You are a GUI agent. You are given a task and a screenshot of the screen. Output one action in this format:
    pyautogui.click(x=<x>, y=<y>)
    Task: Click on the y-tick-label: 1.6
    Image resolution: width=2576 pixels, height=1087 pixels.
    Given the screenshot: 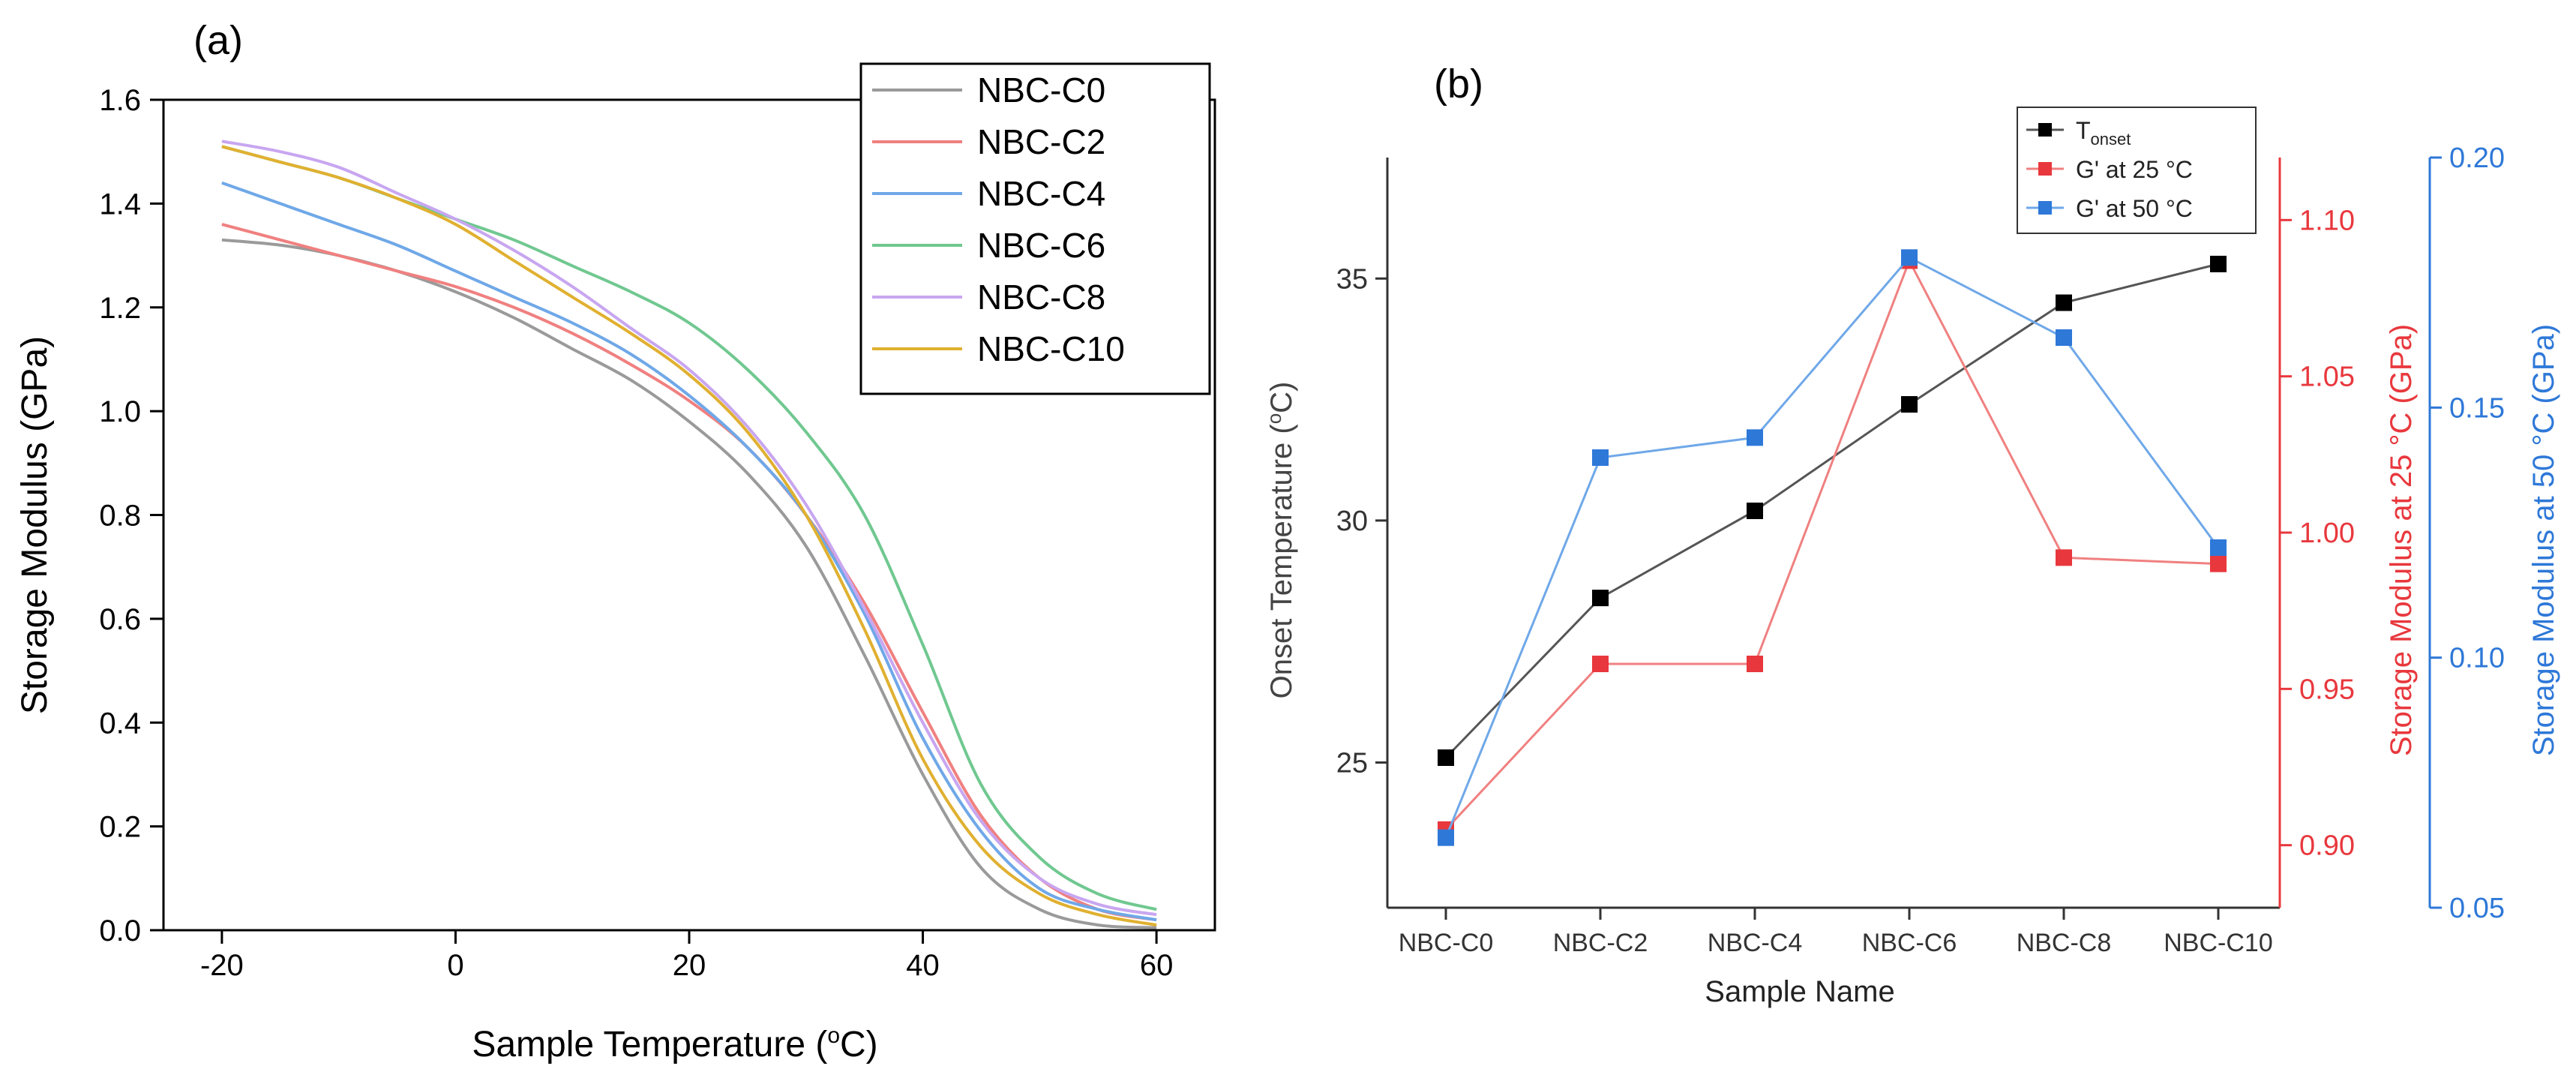 What is the action you would take?
    pyautogui.click(x=120, y=100)
    